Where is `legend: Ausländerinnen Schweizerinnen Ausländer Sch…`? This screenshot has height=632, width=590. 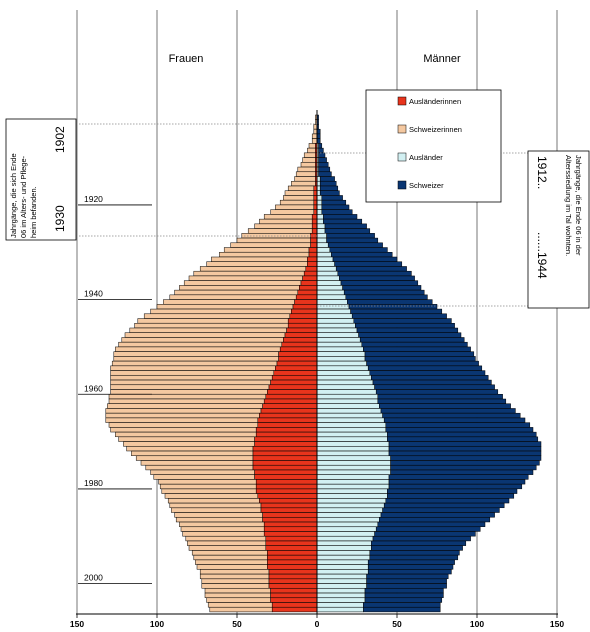
legend: Ausländerinnen Schweizerinnen Ausländer Sch… is located at coordinates (433, 146).